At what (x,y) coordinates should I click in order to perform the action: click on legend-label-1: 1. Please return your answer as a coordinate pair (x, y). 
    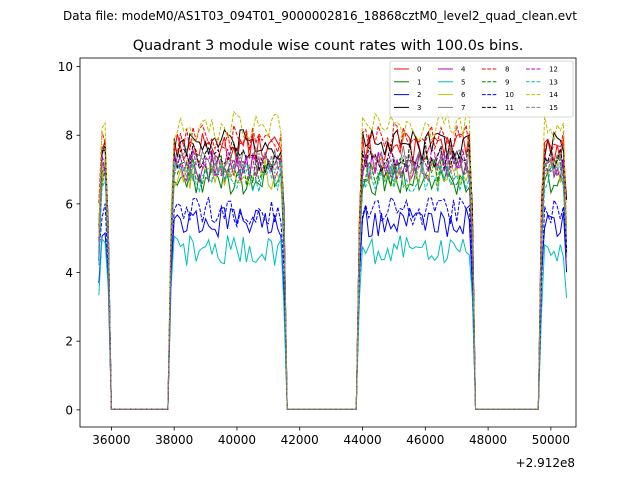
    Looking at the image, I should click on (419, 82).